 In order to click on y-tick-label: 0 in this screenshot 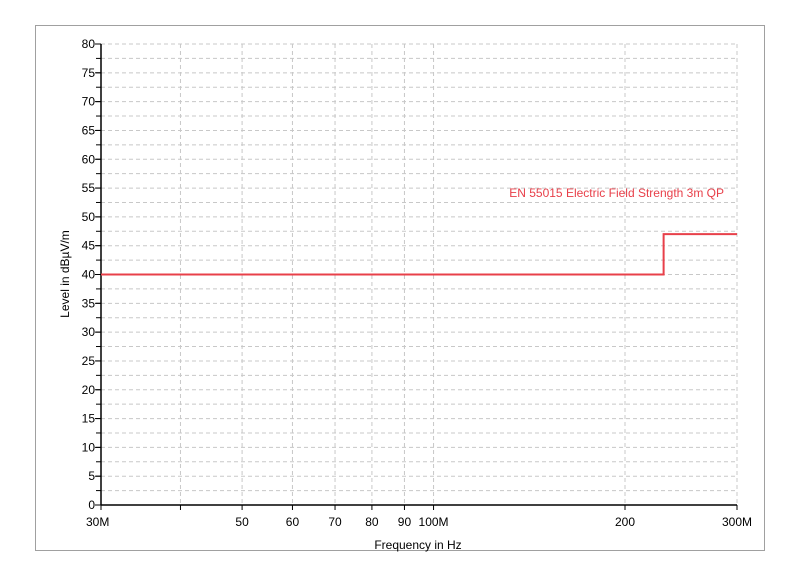, I will do `click(91, 505)`.